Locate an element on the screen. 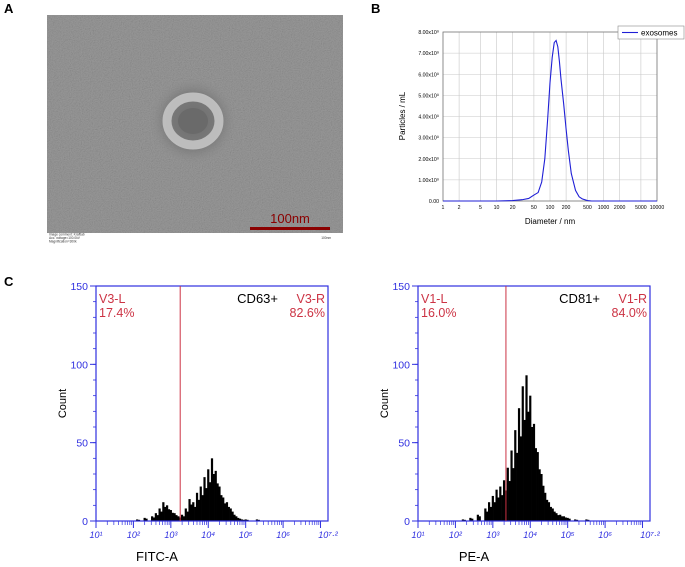 Image resolution: width=685 pixels, height=567 pixels. nta-legend: exosomes is located at coordinates (651, 32).